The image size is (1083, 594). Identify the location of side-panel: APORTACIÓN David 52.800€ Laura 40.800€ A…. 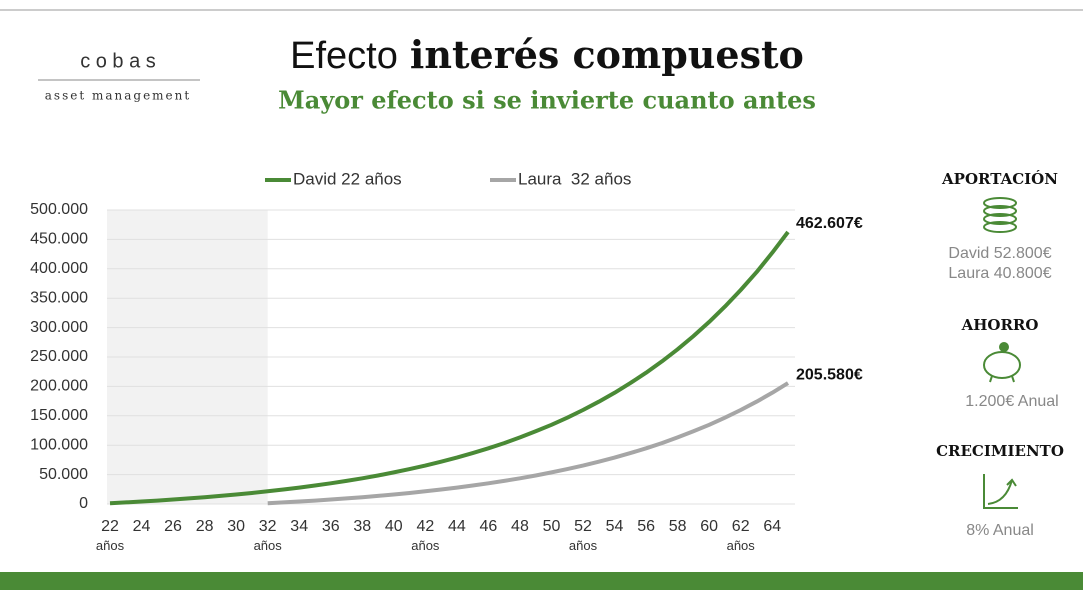
(1000, 354).